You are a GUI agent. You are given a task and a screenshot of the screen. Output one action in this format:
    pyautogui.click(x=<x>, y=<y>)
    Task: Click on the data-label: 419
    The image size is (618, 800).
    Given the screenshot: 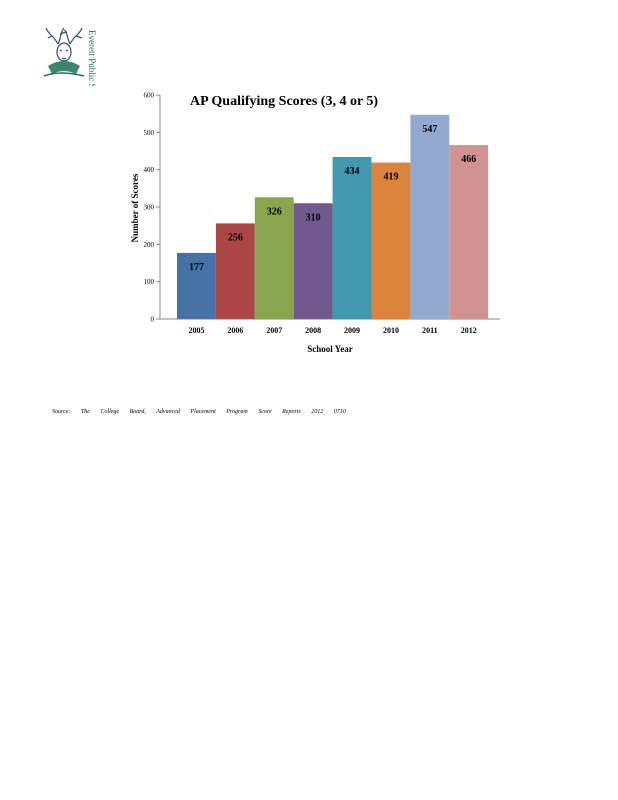 What is the action you would take?
    pyautogui.click(x=390, y=177)
    